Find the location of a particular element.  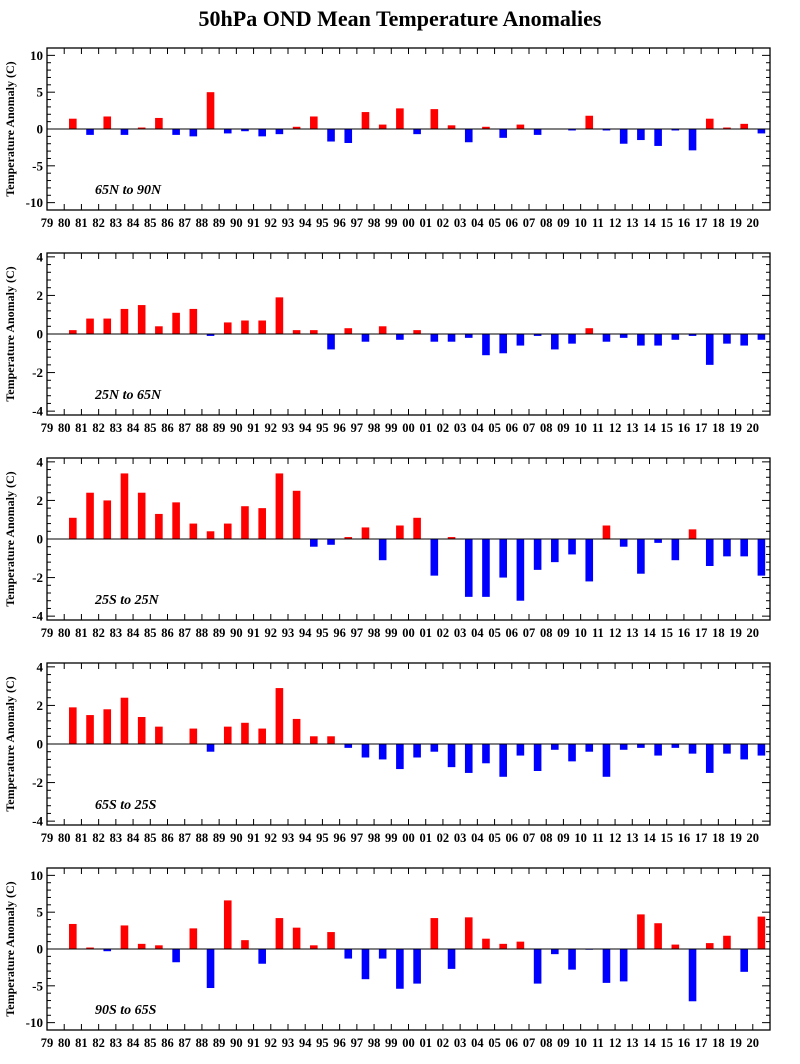

x-tick-label: 91 is located at coordinates (253, 1043).